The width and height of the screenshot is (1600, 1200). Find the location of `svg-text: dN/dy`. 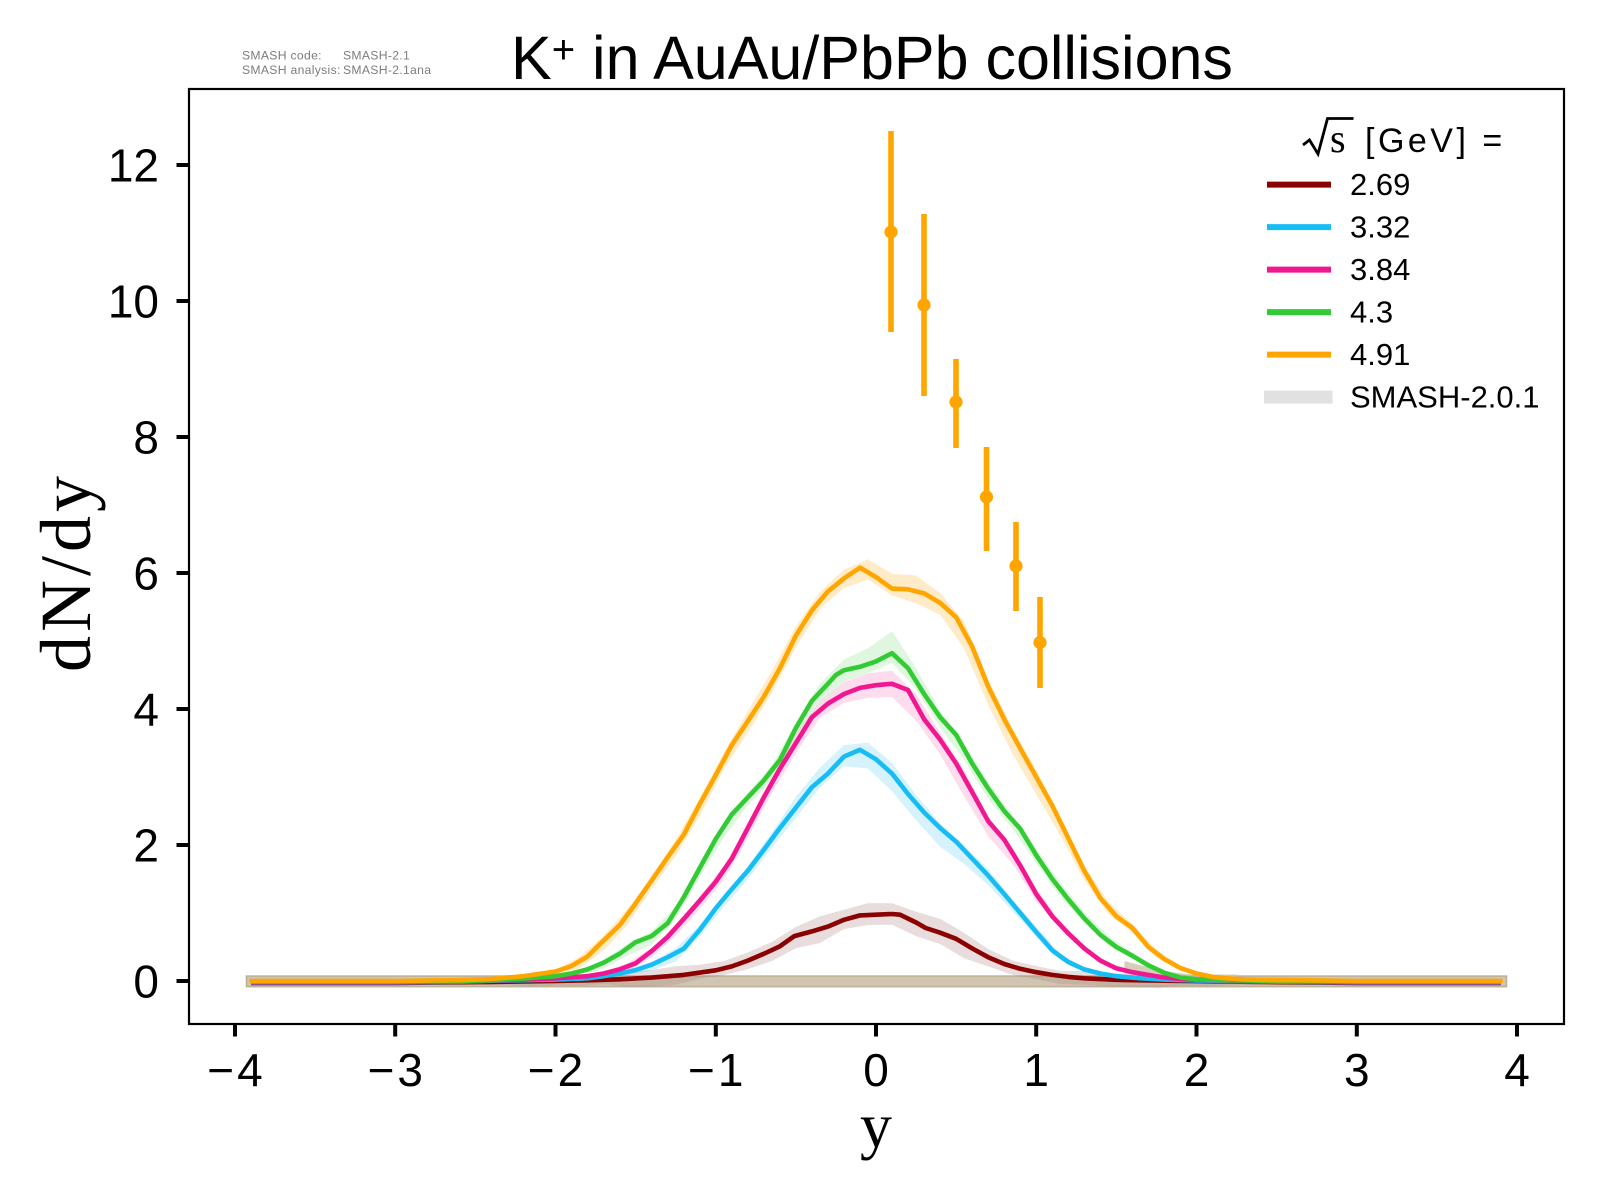

svg-text: dN/dy is located at coordinates (66, 572).